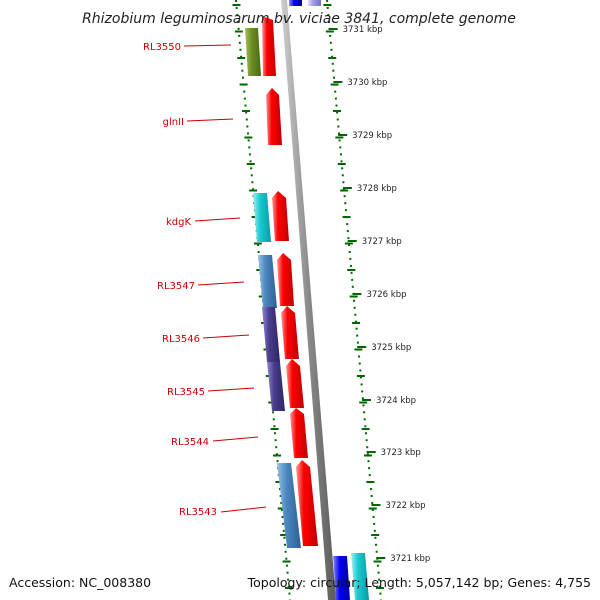 The height and width of the screenshot is (600, 600). I want to click on feature-kdgk-red, so click(280, 216).